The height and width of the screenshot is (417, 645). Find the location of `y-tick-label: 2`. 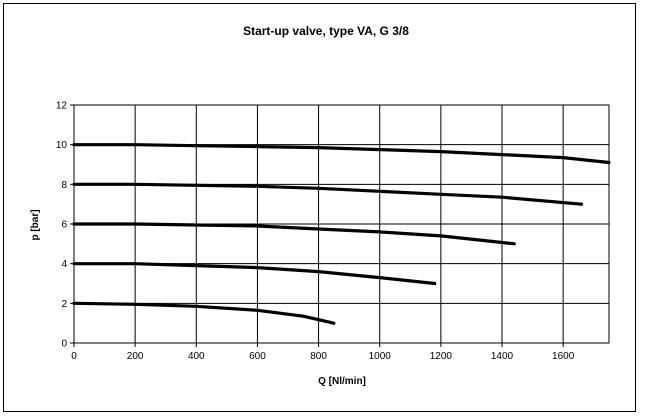

y-tick-label: 2 is located at coordinates (64, 304).